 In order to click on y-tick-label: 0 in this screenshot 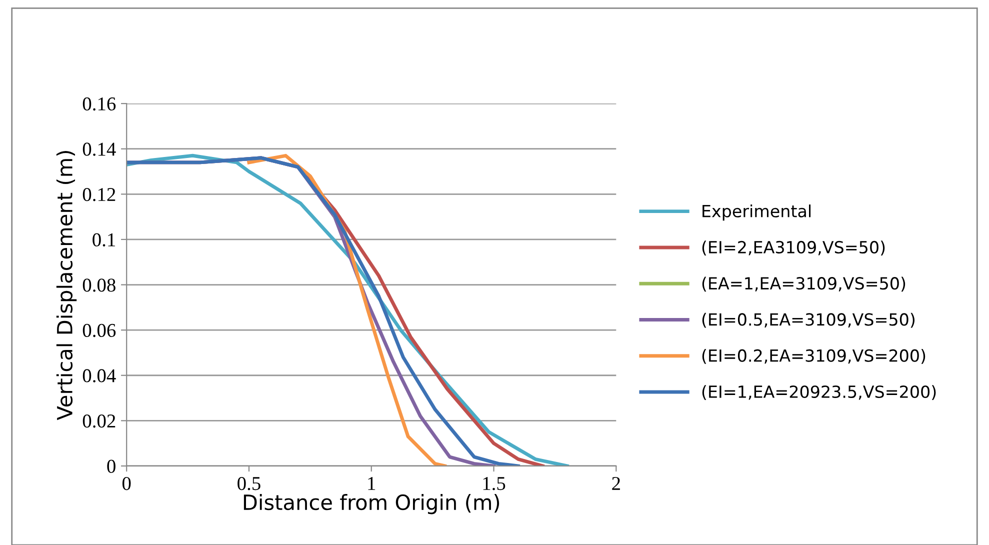, I will do `click(111, 466)`.